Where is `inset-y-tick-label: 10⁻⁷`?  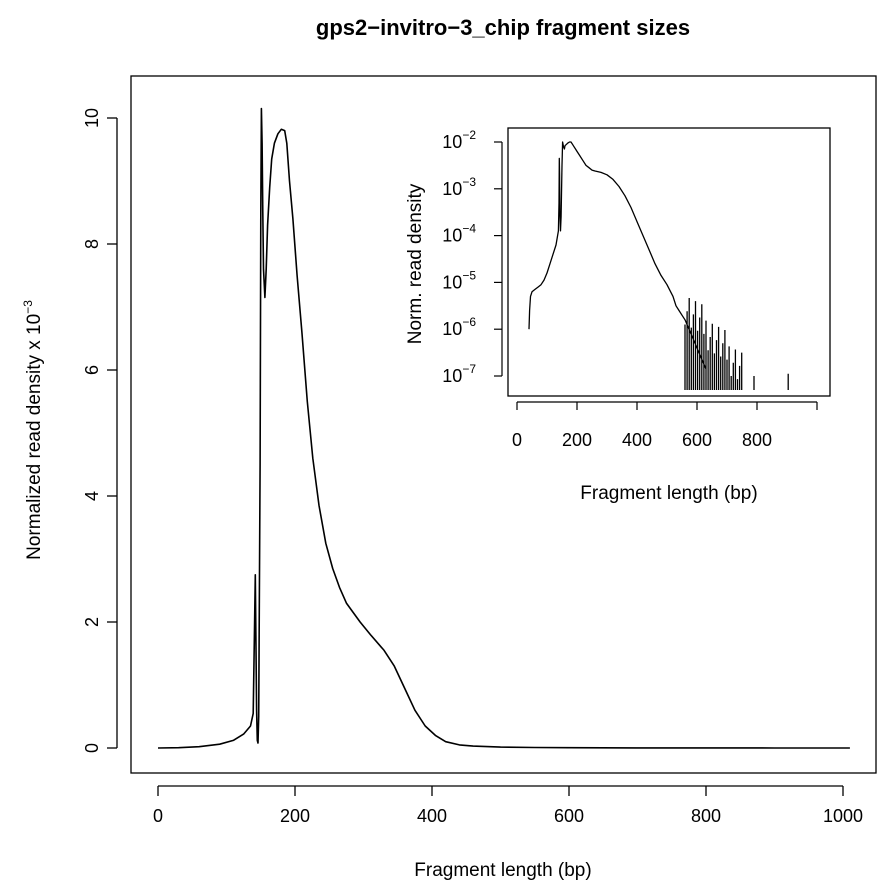 inset-y-tick-label: 10⁻⁷ is located at coordinates (459, 374).